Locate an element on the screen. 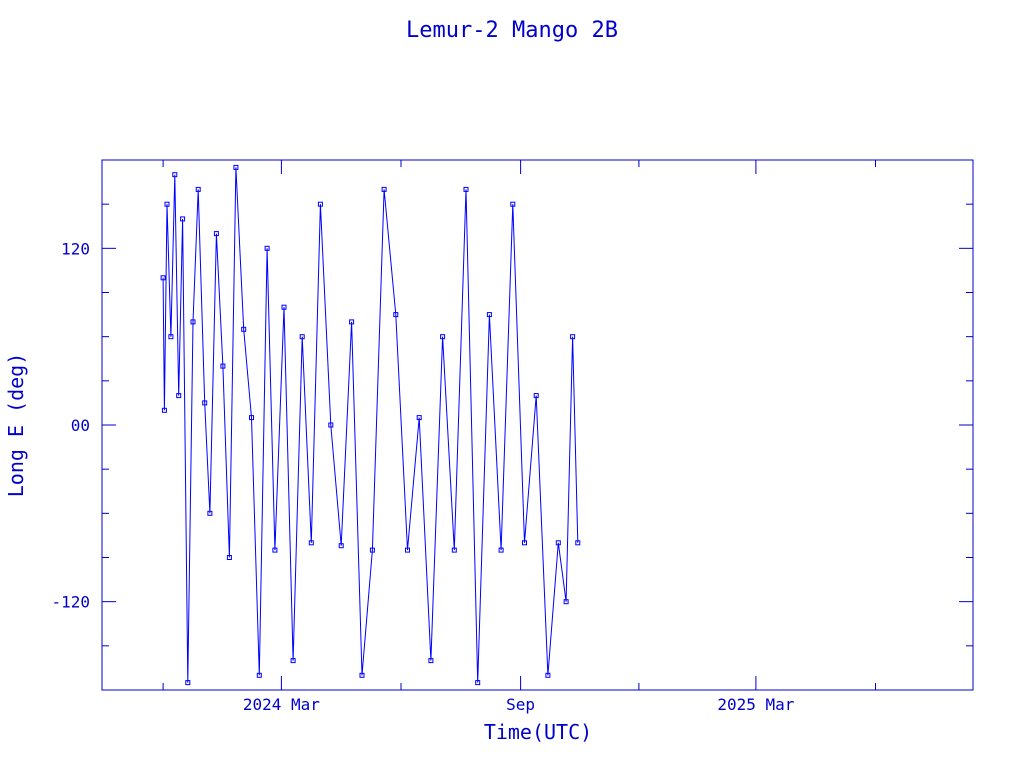 The width and height of the screenshot is (1024, 768). y-tick-label: -120 is located at coordinates (70, 602).